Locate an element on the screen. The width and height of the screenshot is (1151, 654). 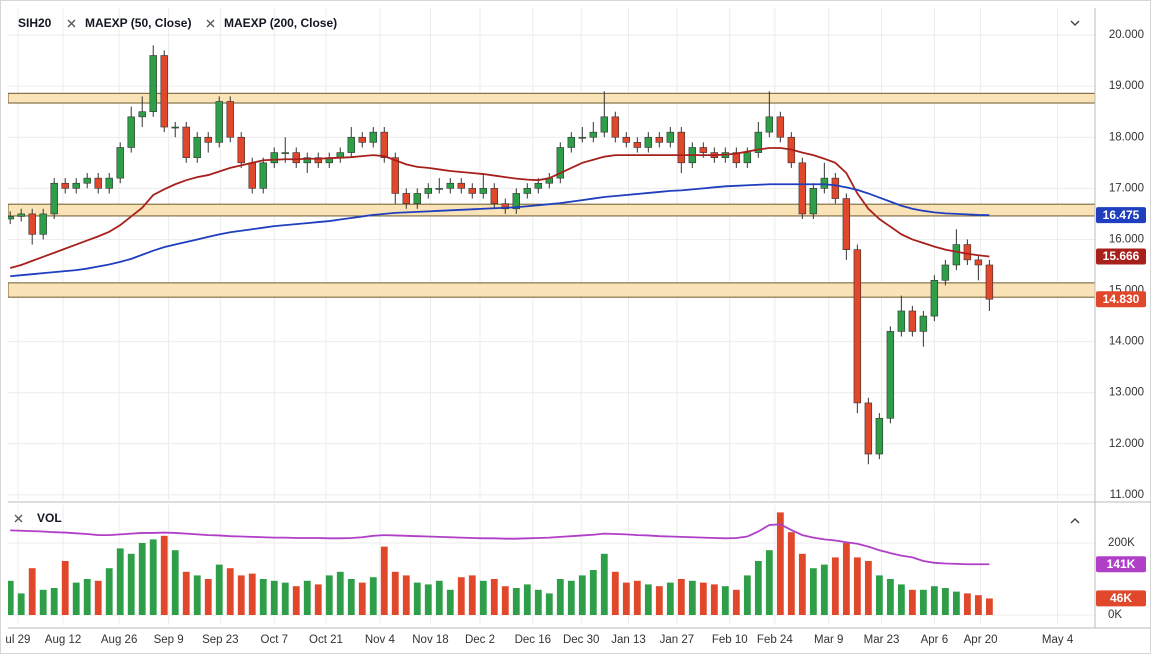
y-tick-label: 14.000 is located at coordinates (1126, 342).